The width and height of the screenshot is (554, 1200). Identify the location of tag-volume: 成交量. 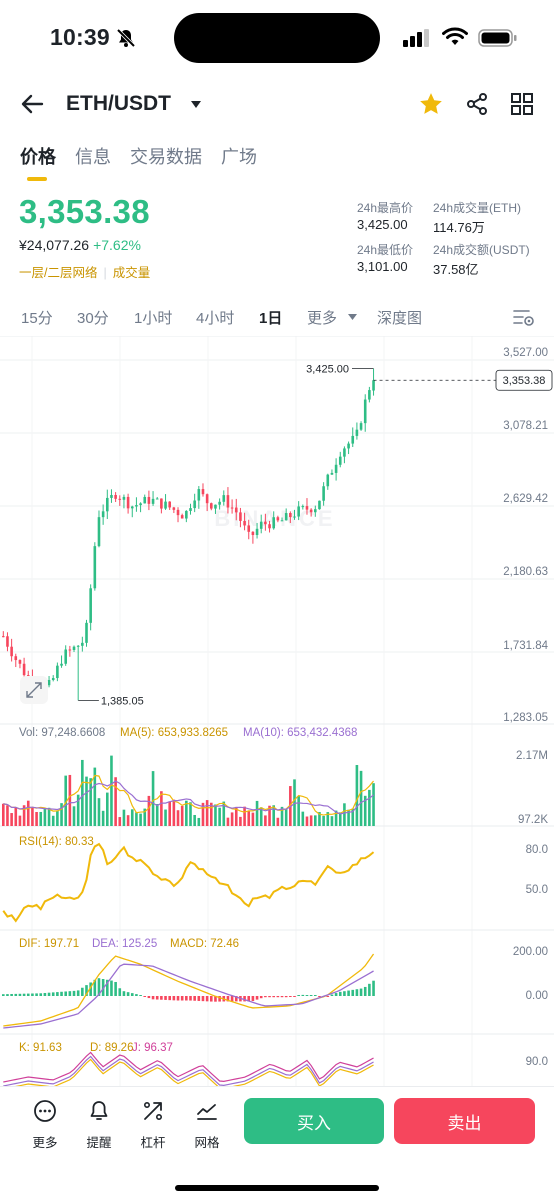
(131, 273).